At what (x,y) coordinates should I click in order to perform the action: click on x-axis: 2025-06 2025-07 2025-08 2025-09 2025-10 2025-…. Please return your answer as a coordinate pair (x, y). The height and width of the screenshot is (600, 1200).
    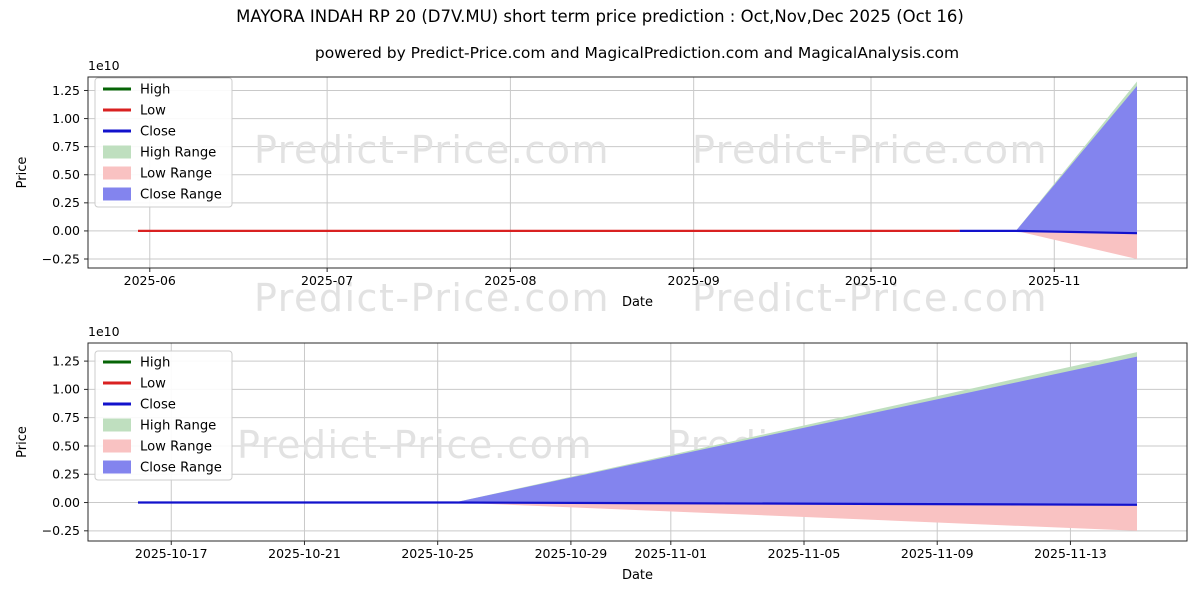
    Looking at the image, I should click on (602, 278).